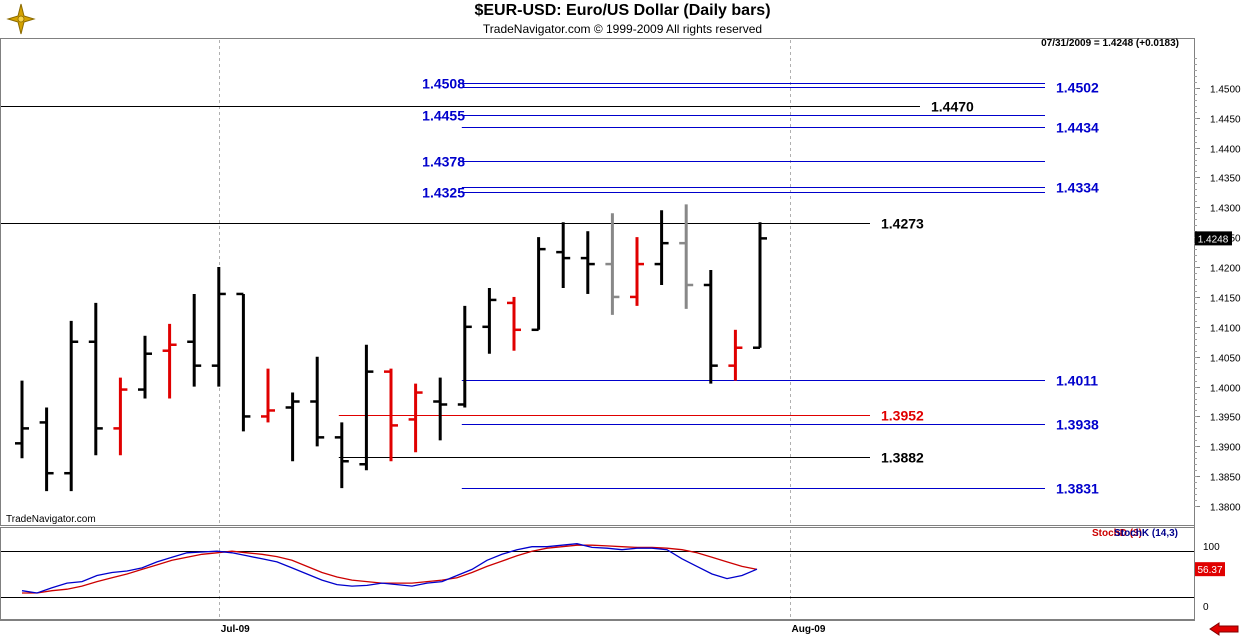 Image resolution: width=1245 pixels, height=640 pixels. I want to click on price-tick-0: 1.4500, so click(1225, 90).